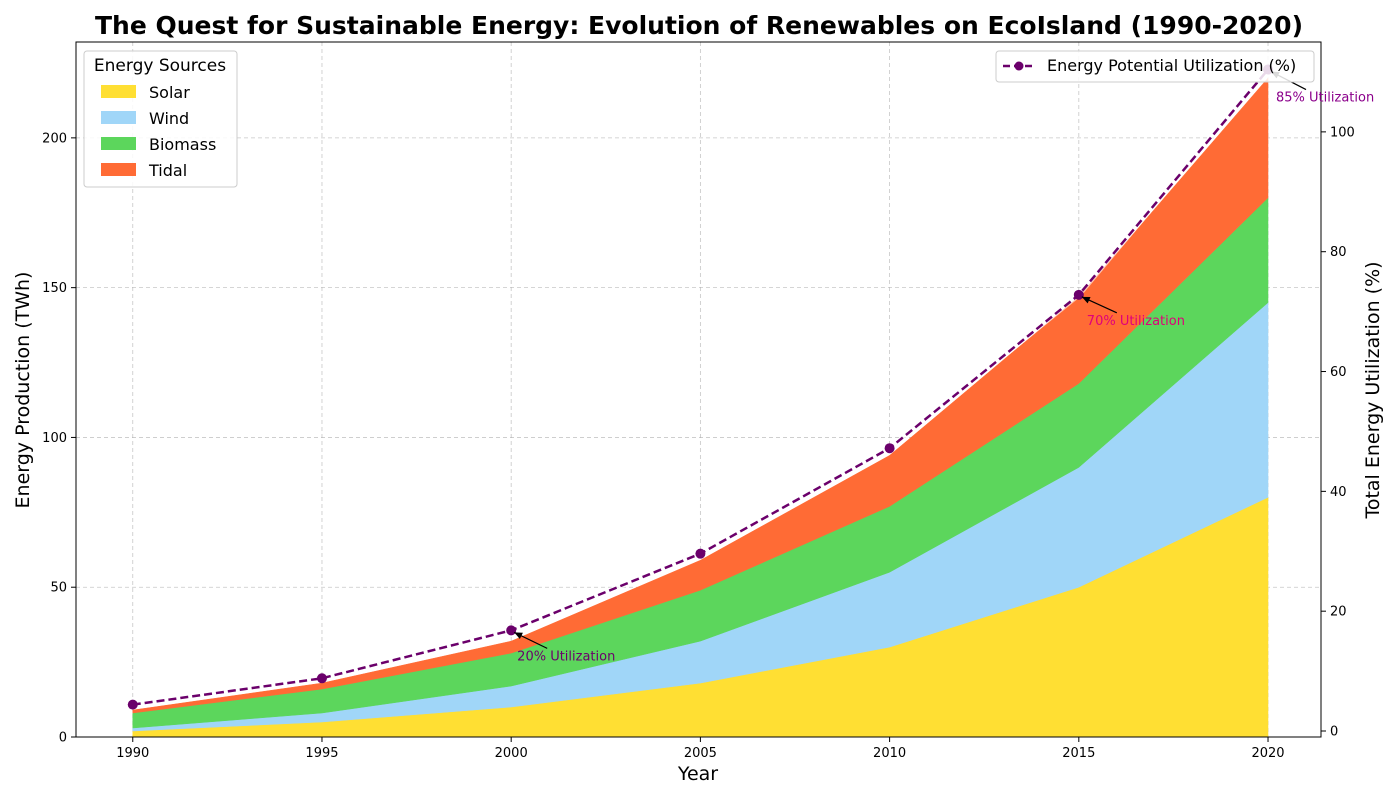 This screenshot has width=1400, height=800. I want to click on legend-title: Energy Sources, so click(160, 66).